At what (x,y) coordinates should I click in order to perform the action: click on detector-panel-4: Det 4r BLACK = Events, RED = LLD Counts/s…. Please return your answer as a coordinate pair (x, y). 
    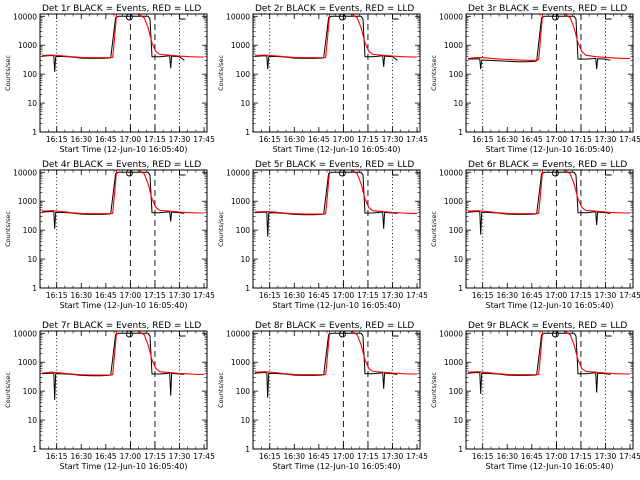
    Looking at the image, I should click on (109, 235).